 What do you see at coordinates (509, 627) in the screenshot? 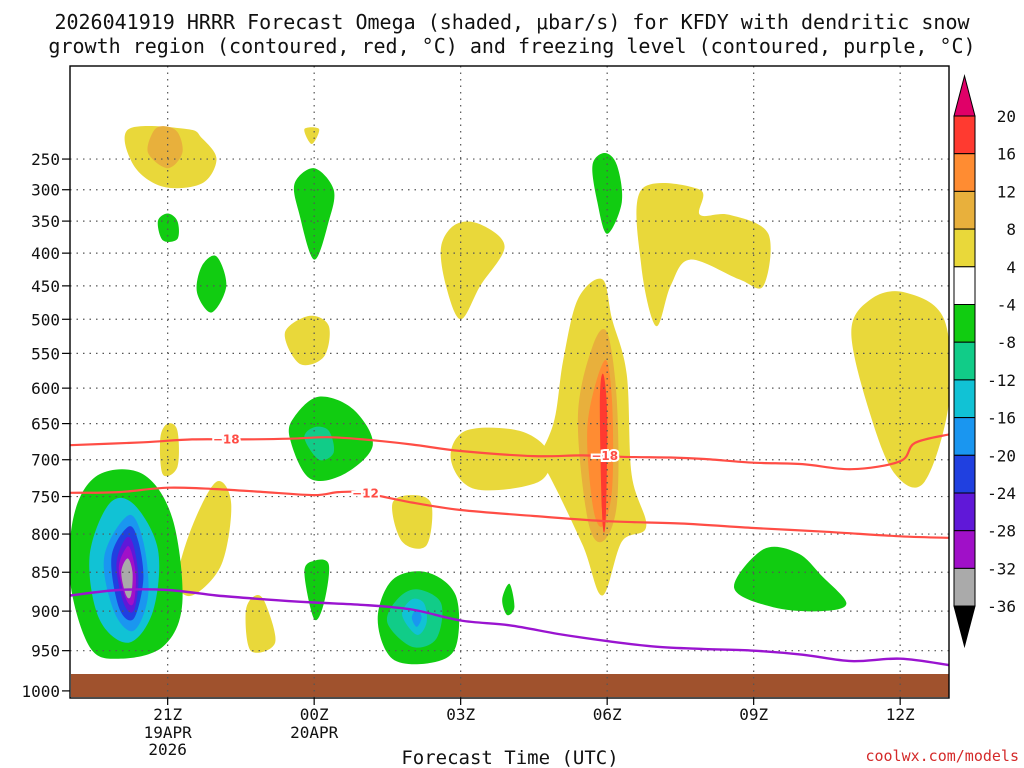
I see `freezing-level-line` at bounding box center [509, 627].